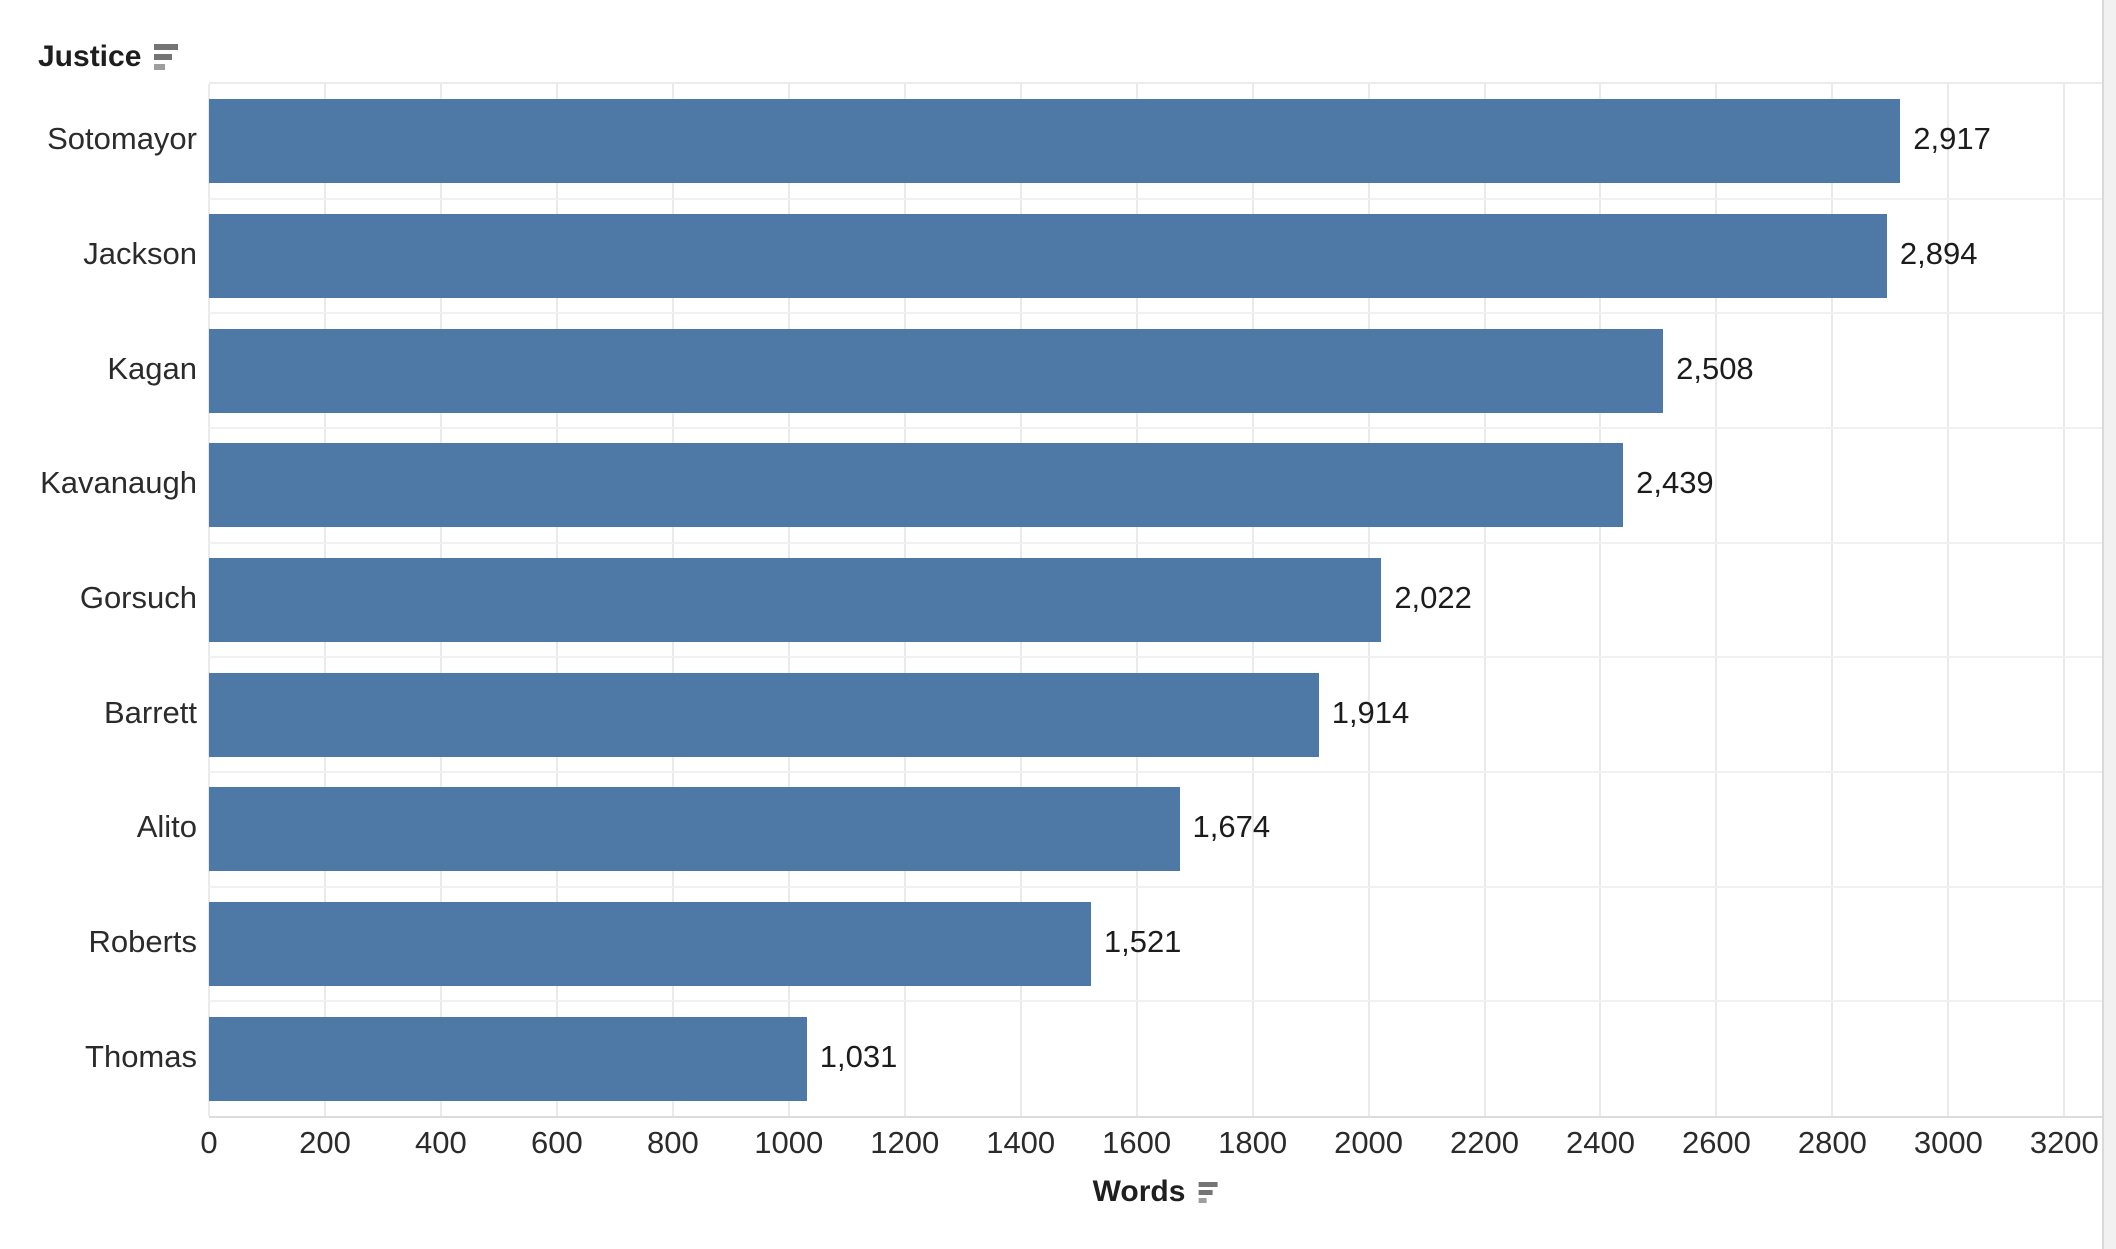 The width and height of the screenshot is (2116, 1249). I want to click on value-label-gorsuch: 2,022, so click(1433, 597).